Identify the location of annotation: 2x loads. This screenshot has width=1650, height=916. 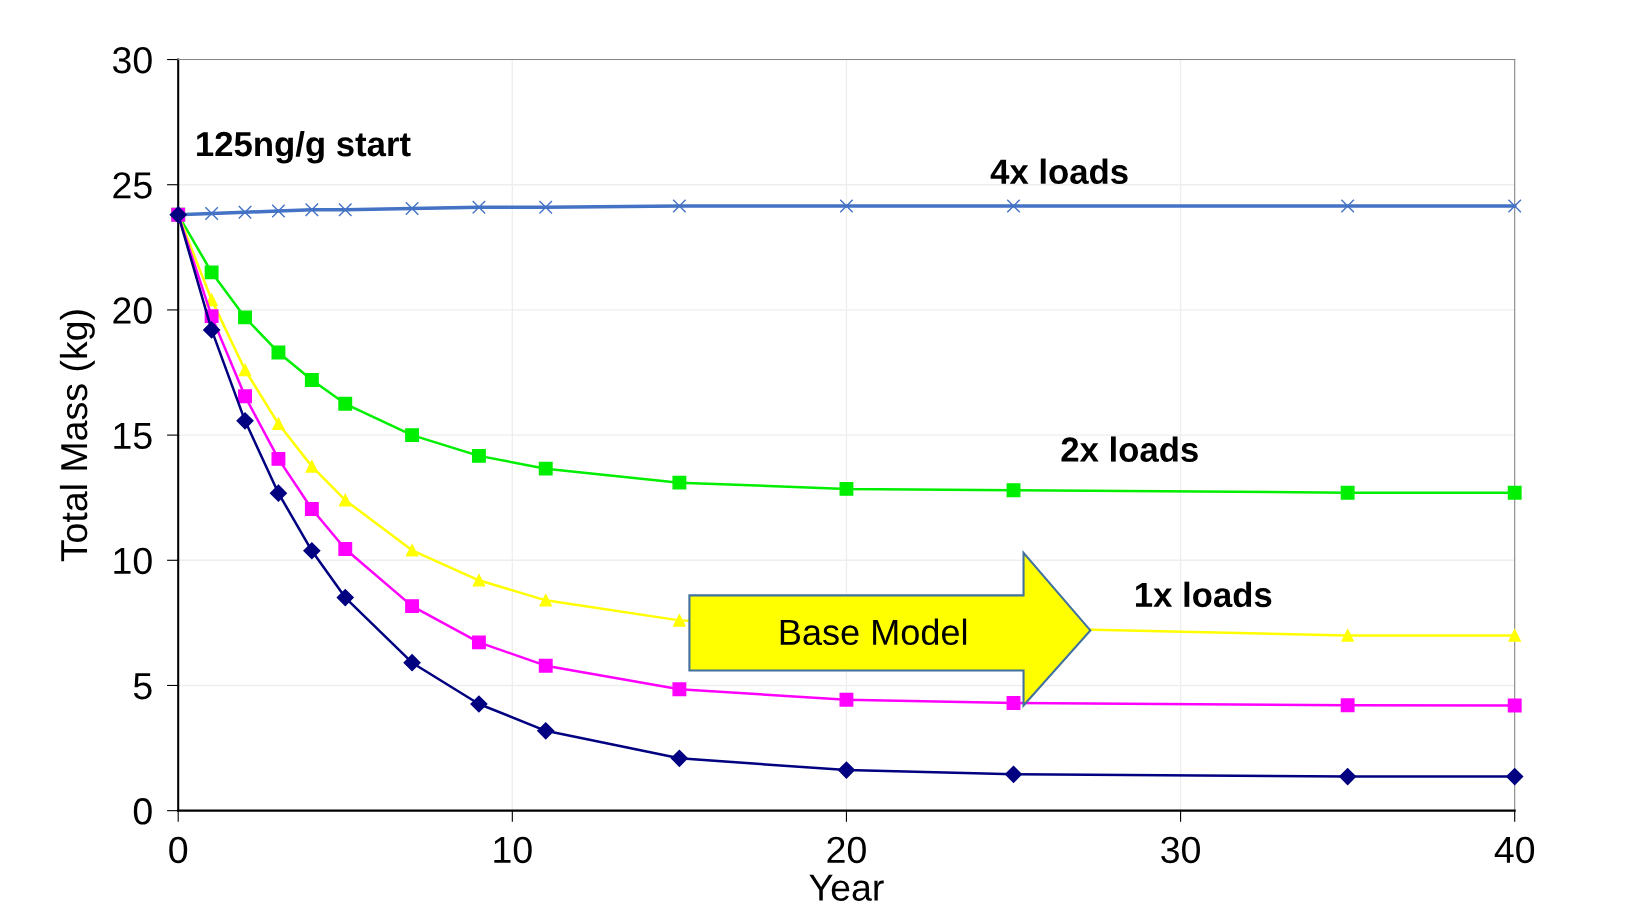
(1129, 449).